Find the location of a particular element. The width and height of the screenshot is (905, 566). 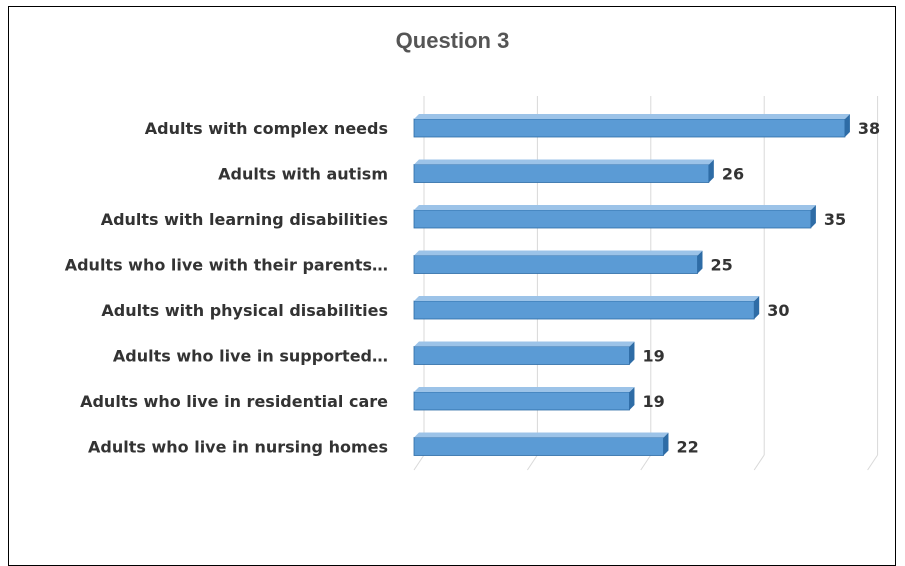

data-label: 30 is located at coordinates (778, 310).